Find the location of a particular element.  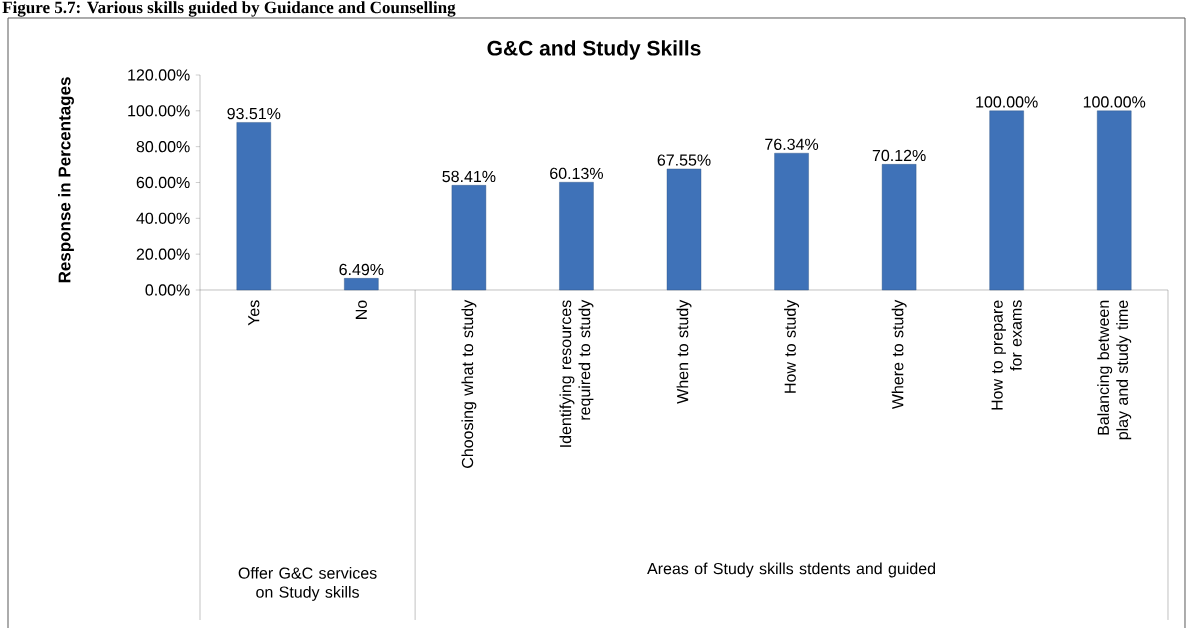

y-tick-label: 40.00% is located at coordinates (163, 218).